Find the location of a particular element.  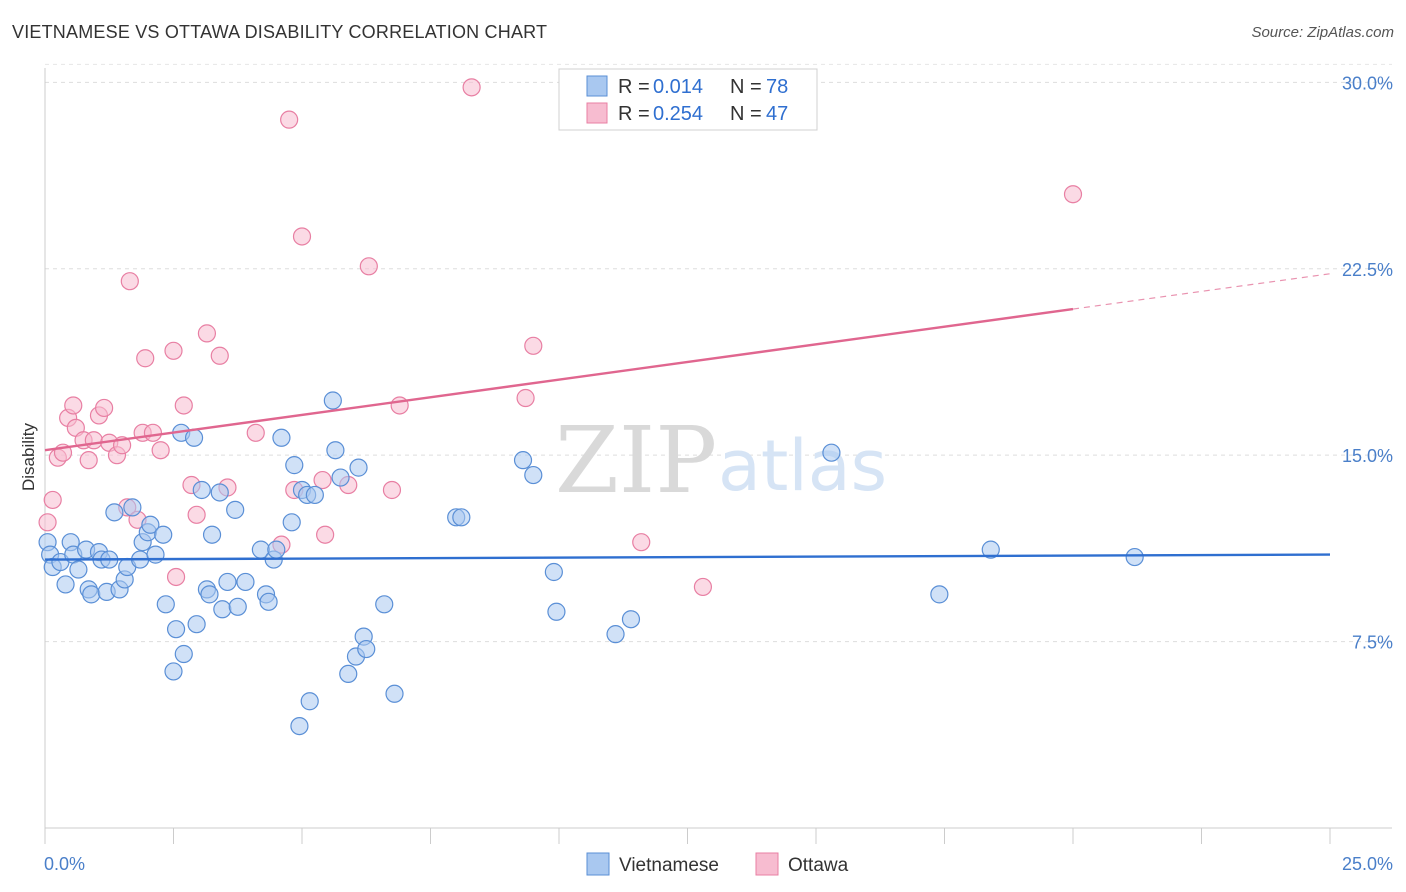

legend-n-value-ottawa: 47 is located at coordinates (777, 114).